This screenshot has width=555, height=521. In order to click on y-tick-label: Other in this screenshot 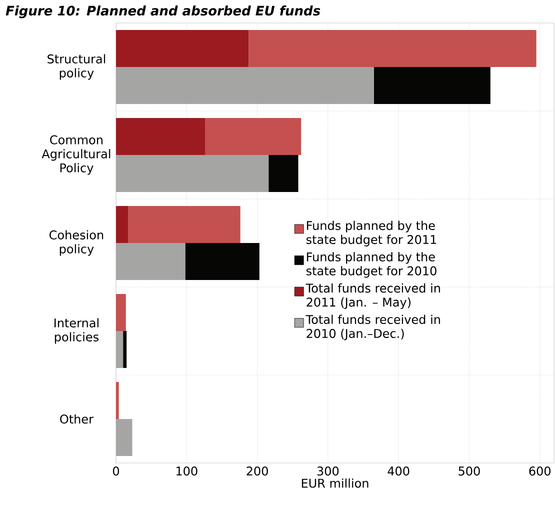, I will do `click(77, 419)`.